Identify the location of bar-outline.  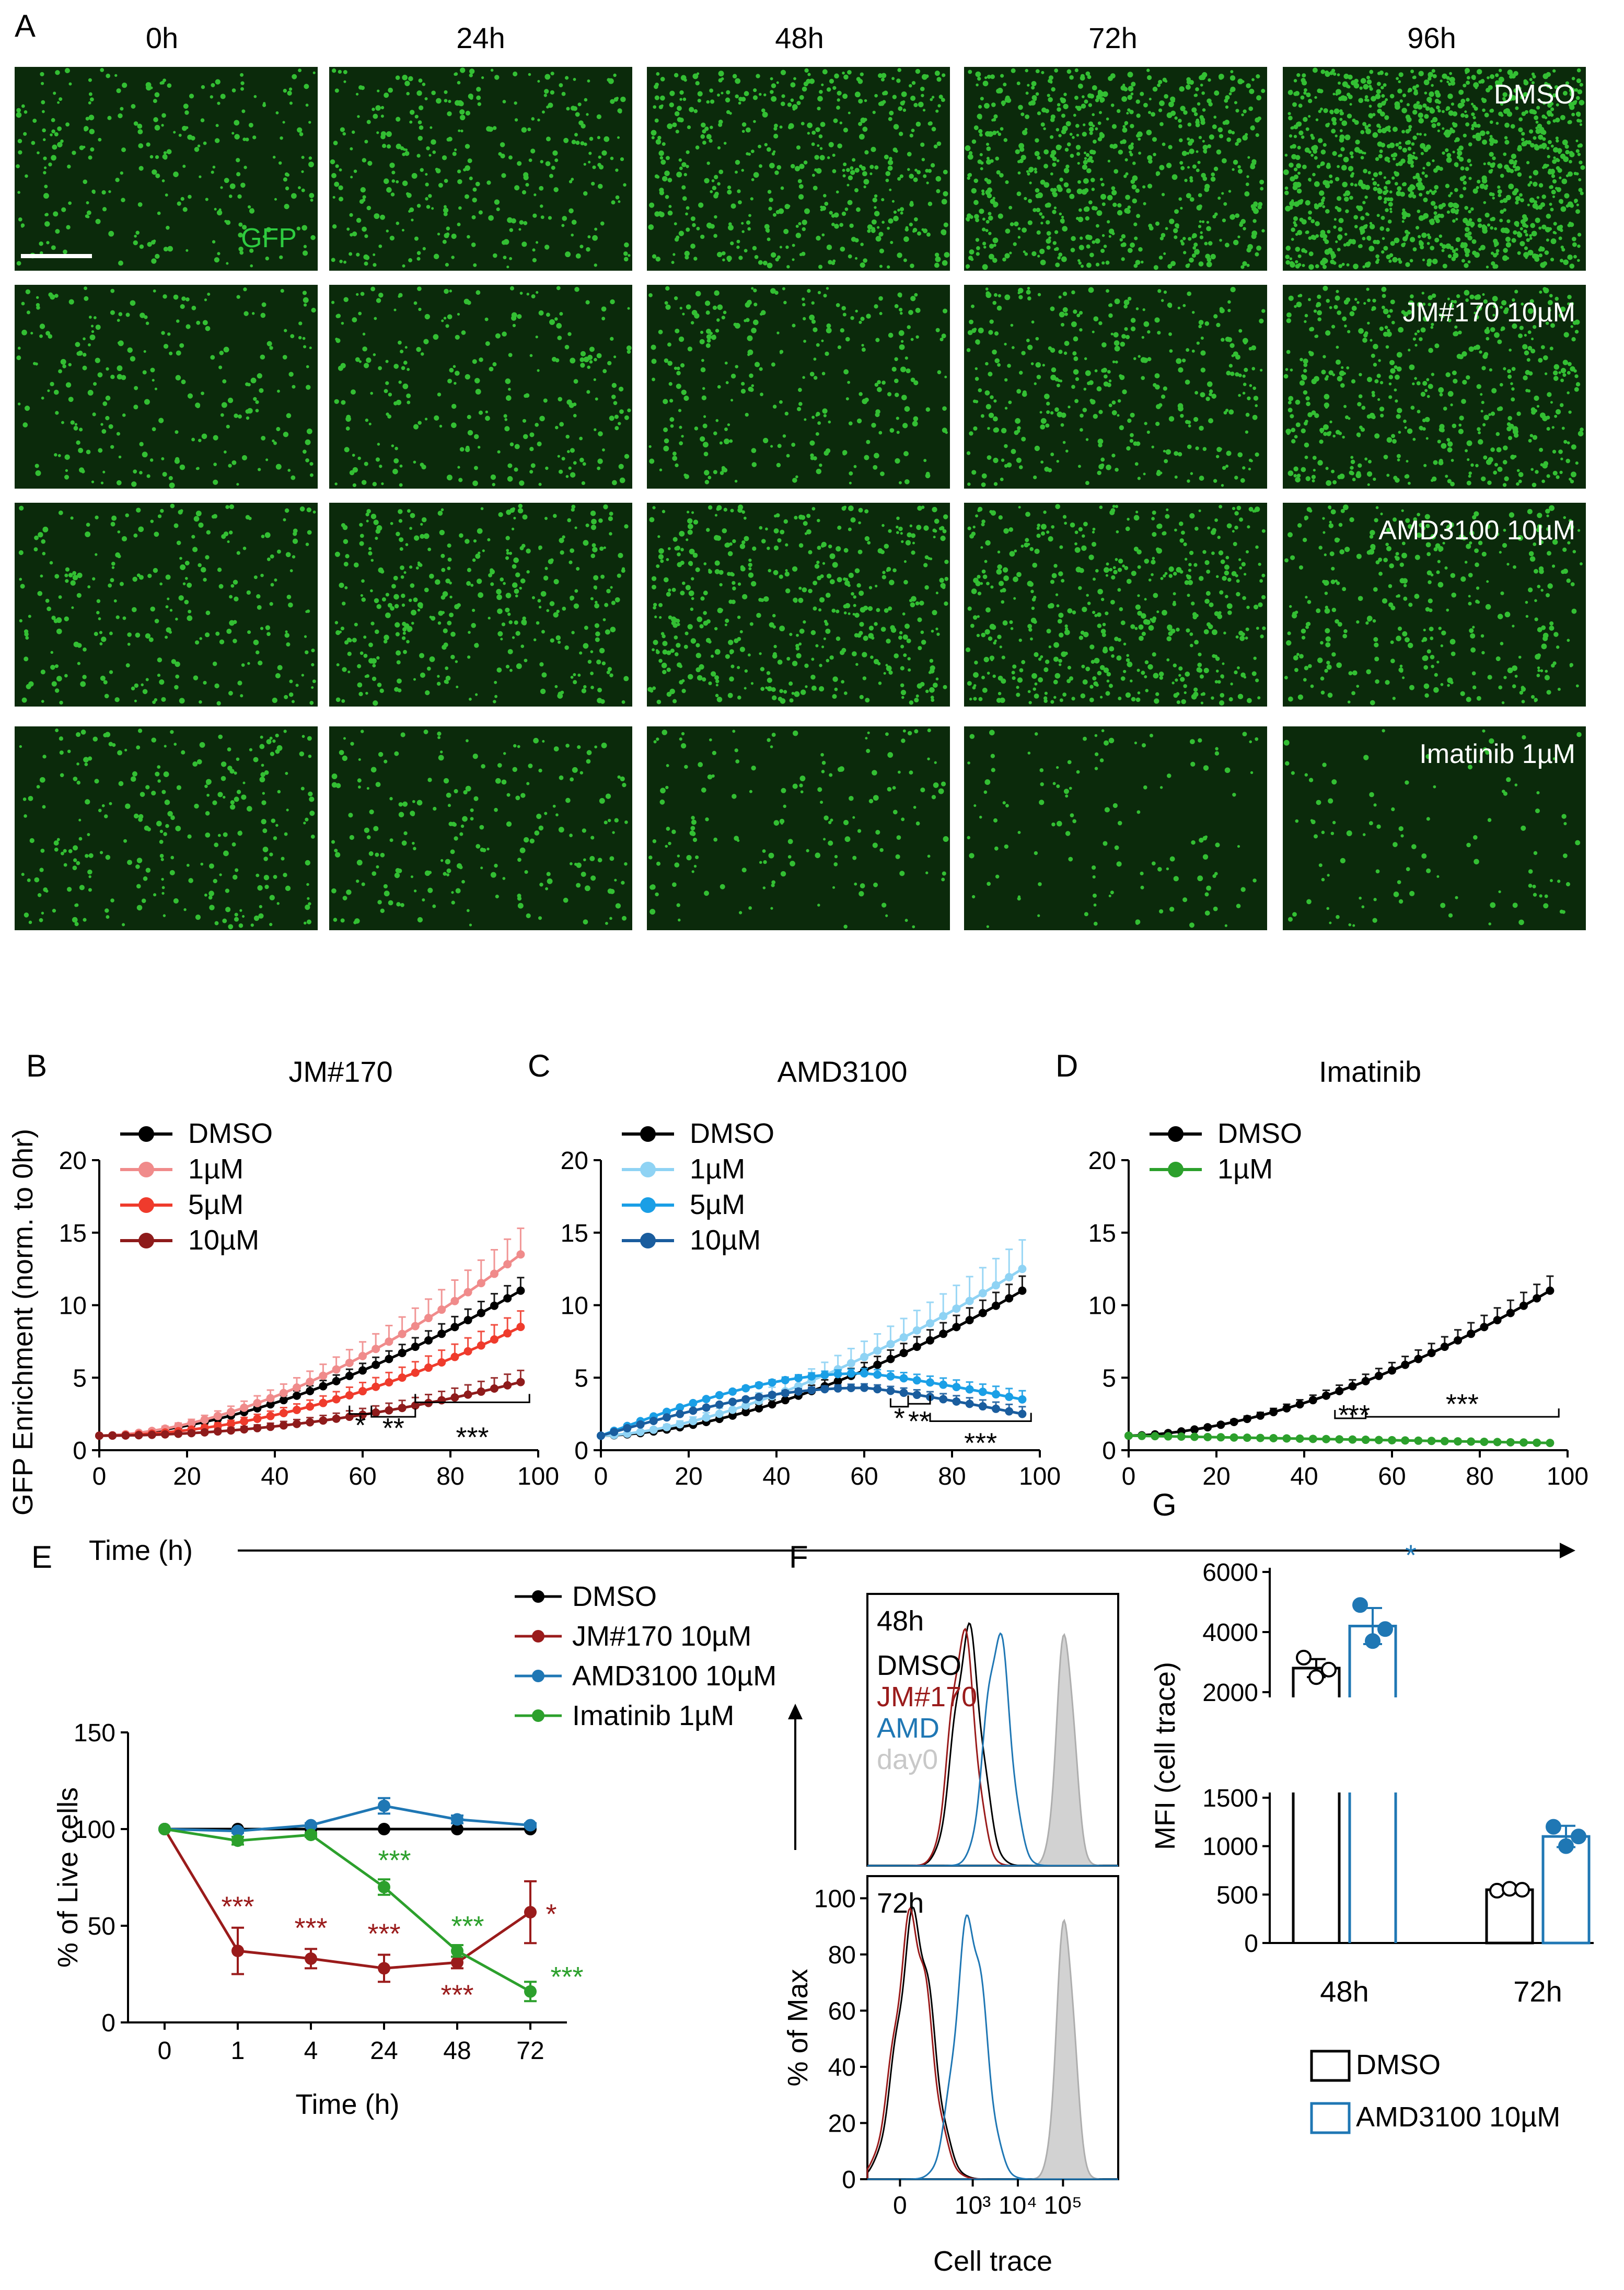
(1509, 1916).